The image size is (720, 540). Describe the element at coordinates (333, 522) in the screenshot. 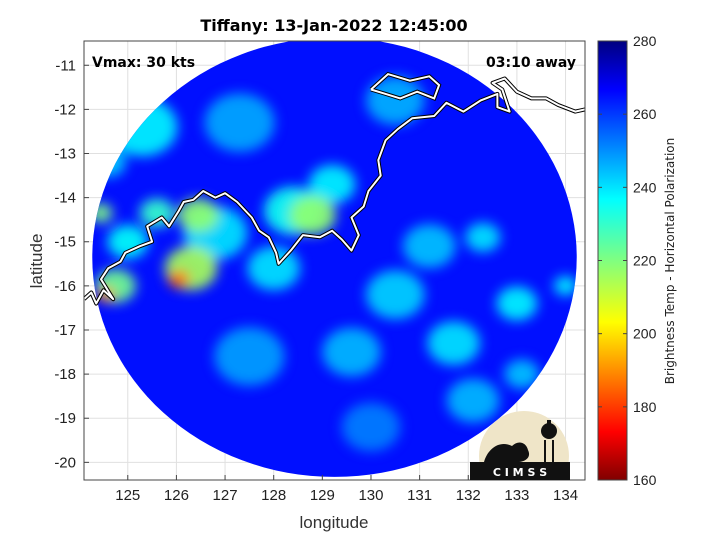

I see `x-axis-label: longitude` at that location.